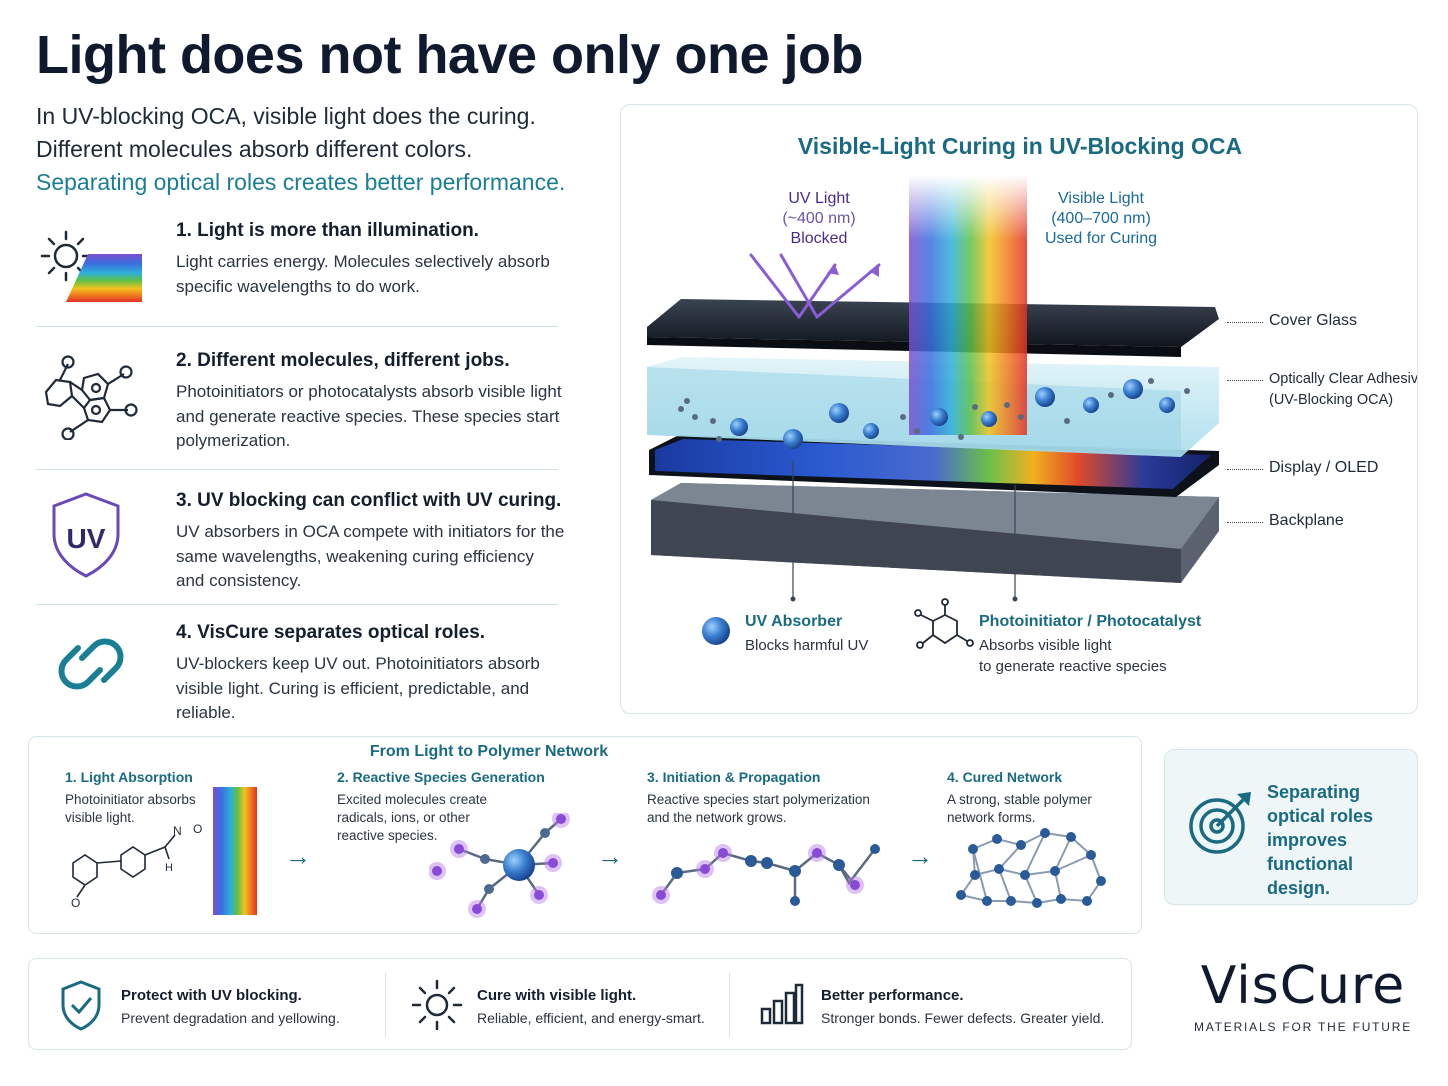 This screenshot has width=1448, height=1086. What do you see at coordinates (230, 1018) in the screenshot?
I see `benefit-1-desc: Prevent degradation and yellowing.` at bounding box center [230, 1018].